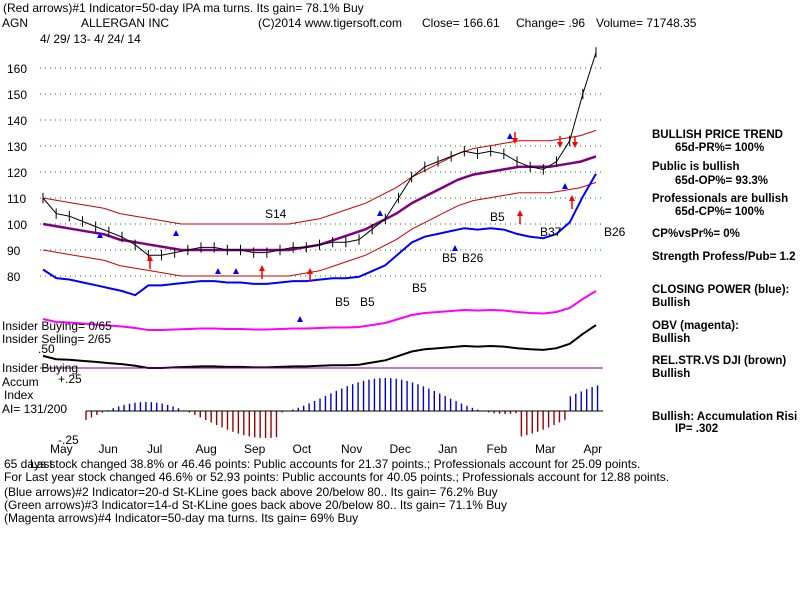  Describe the element at coordinates (719, 361) in the screenshot. I see `relstr-label: REL.STR.VS DJI (brown)` at that location.